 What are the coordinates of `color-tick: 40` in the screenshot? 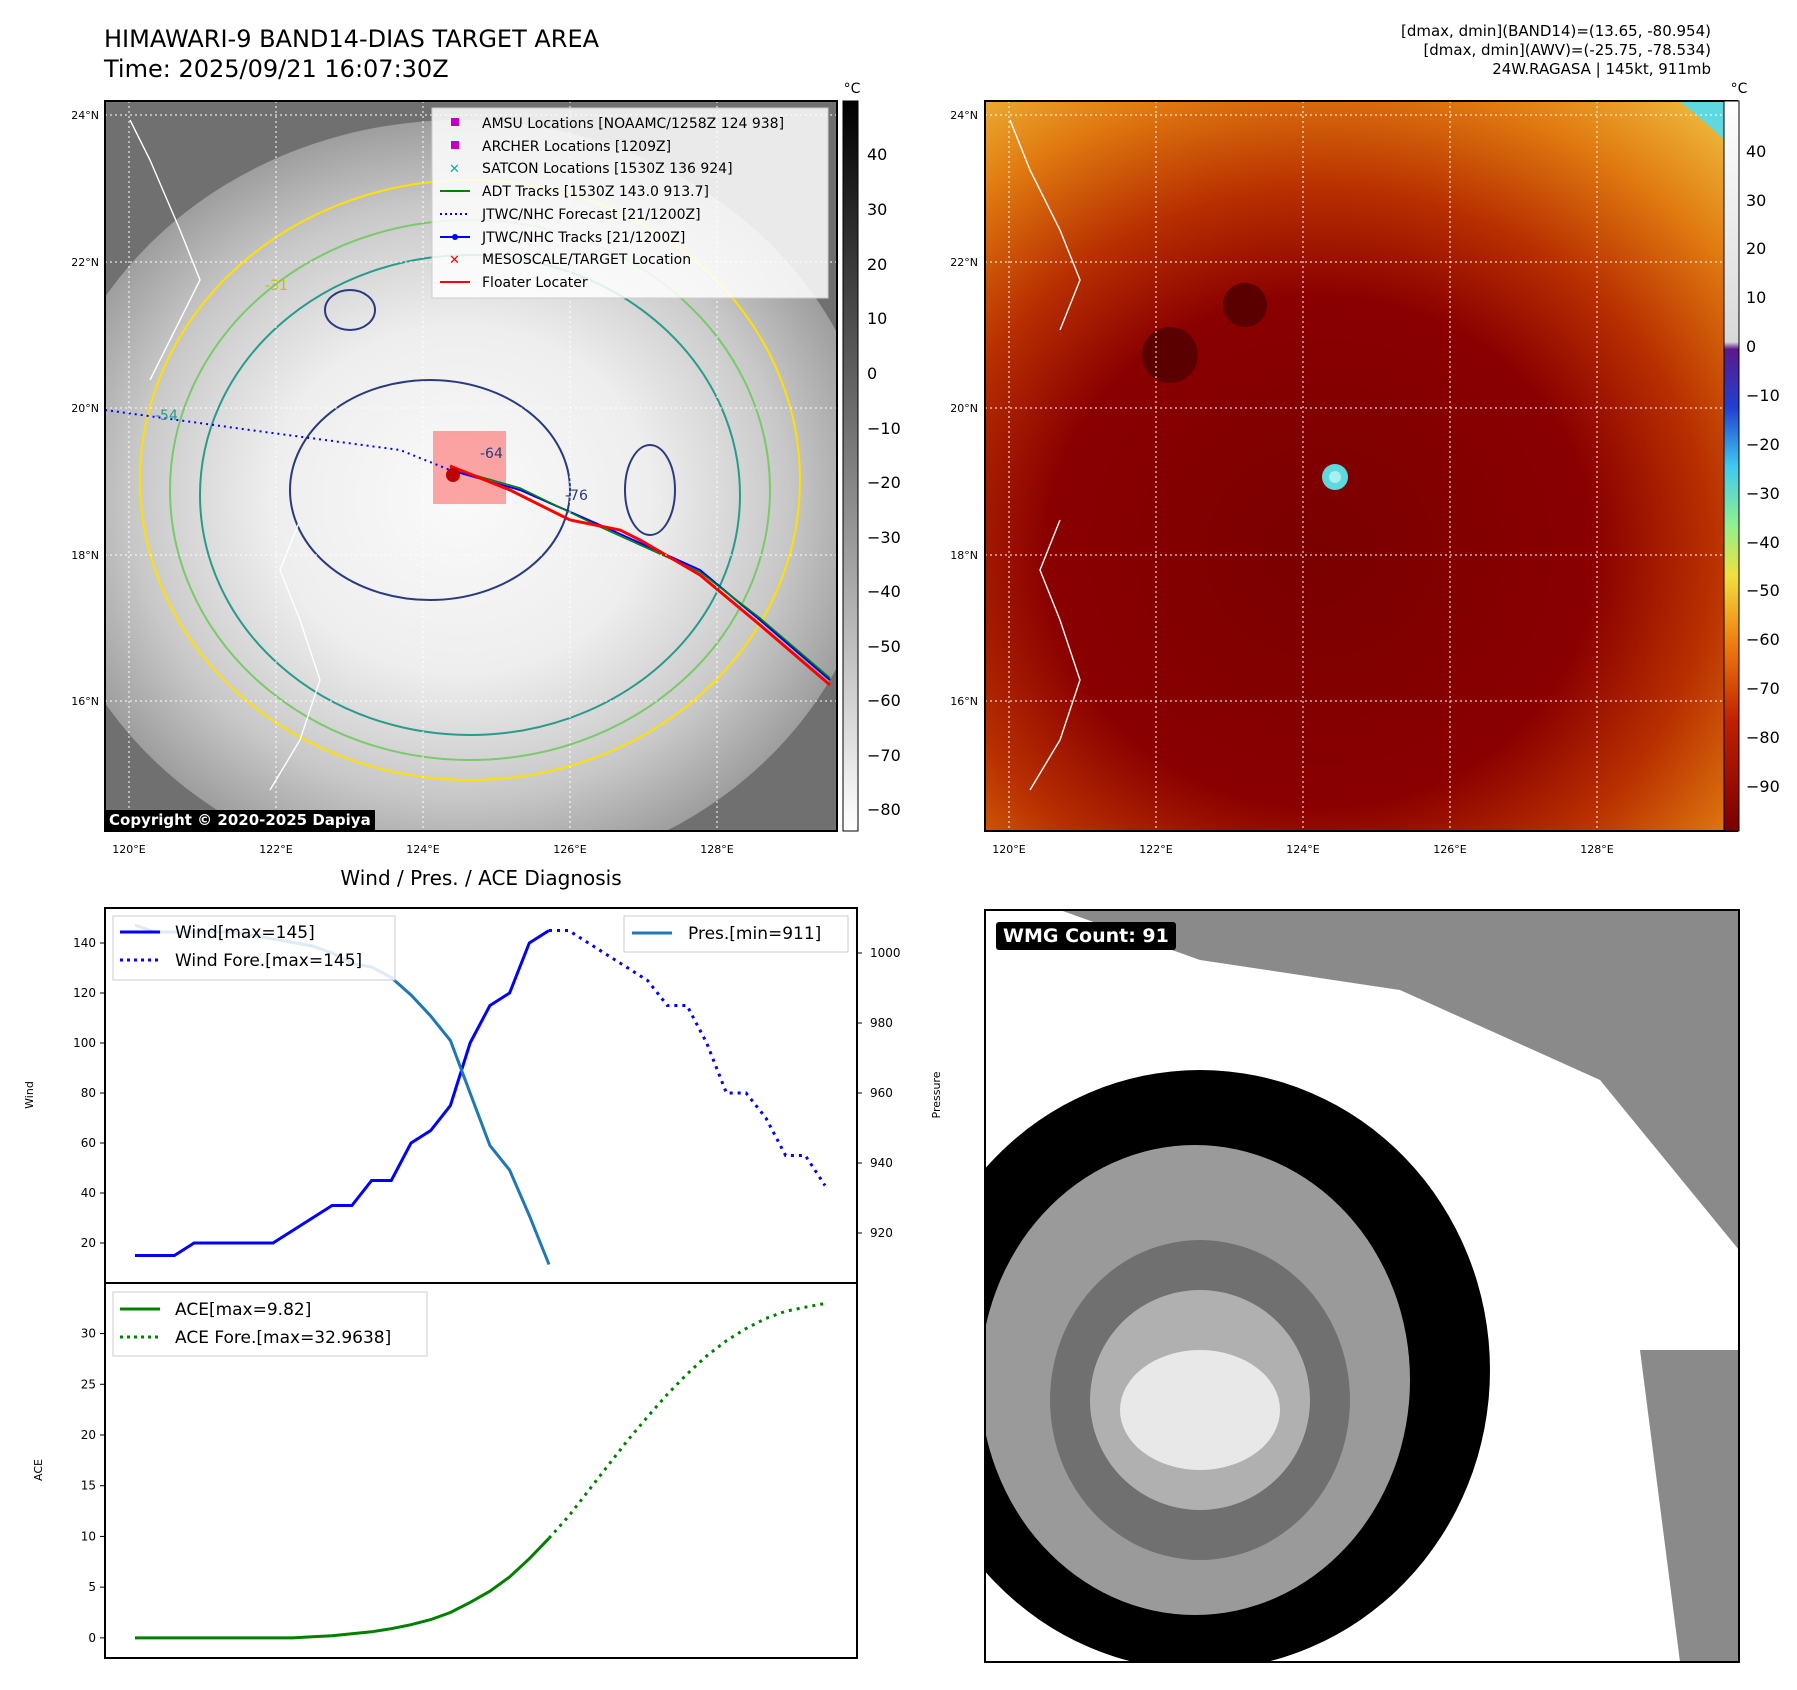 It's located at (1756, 151).